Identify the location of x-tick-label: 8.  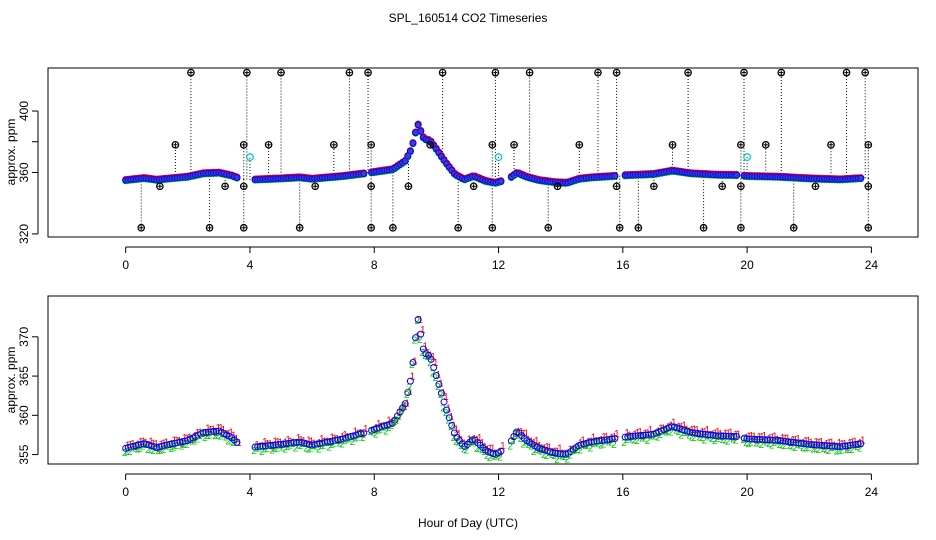
(374, 265).